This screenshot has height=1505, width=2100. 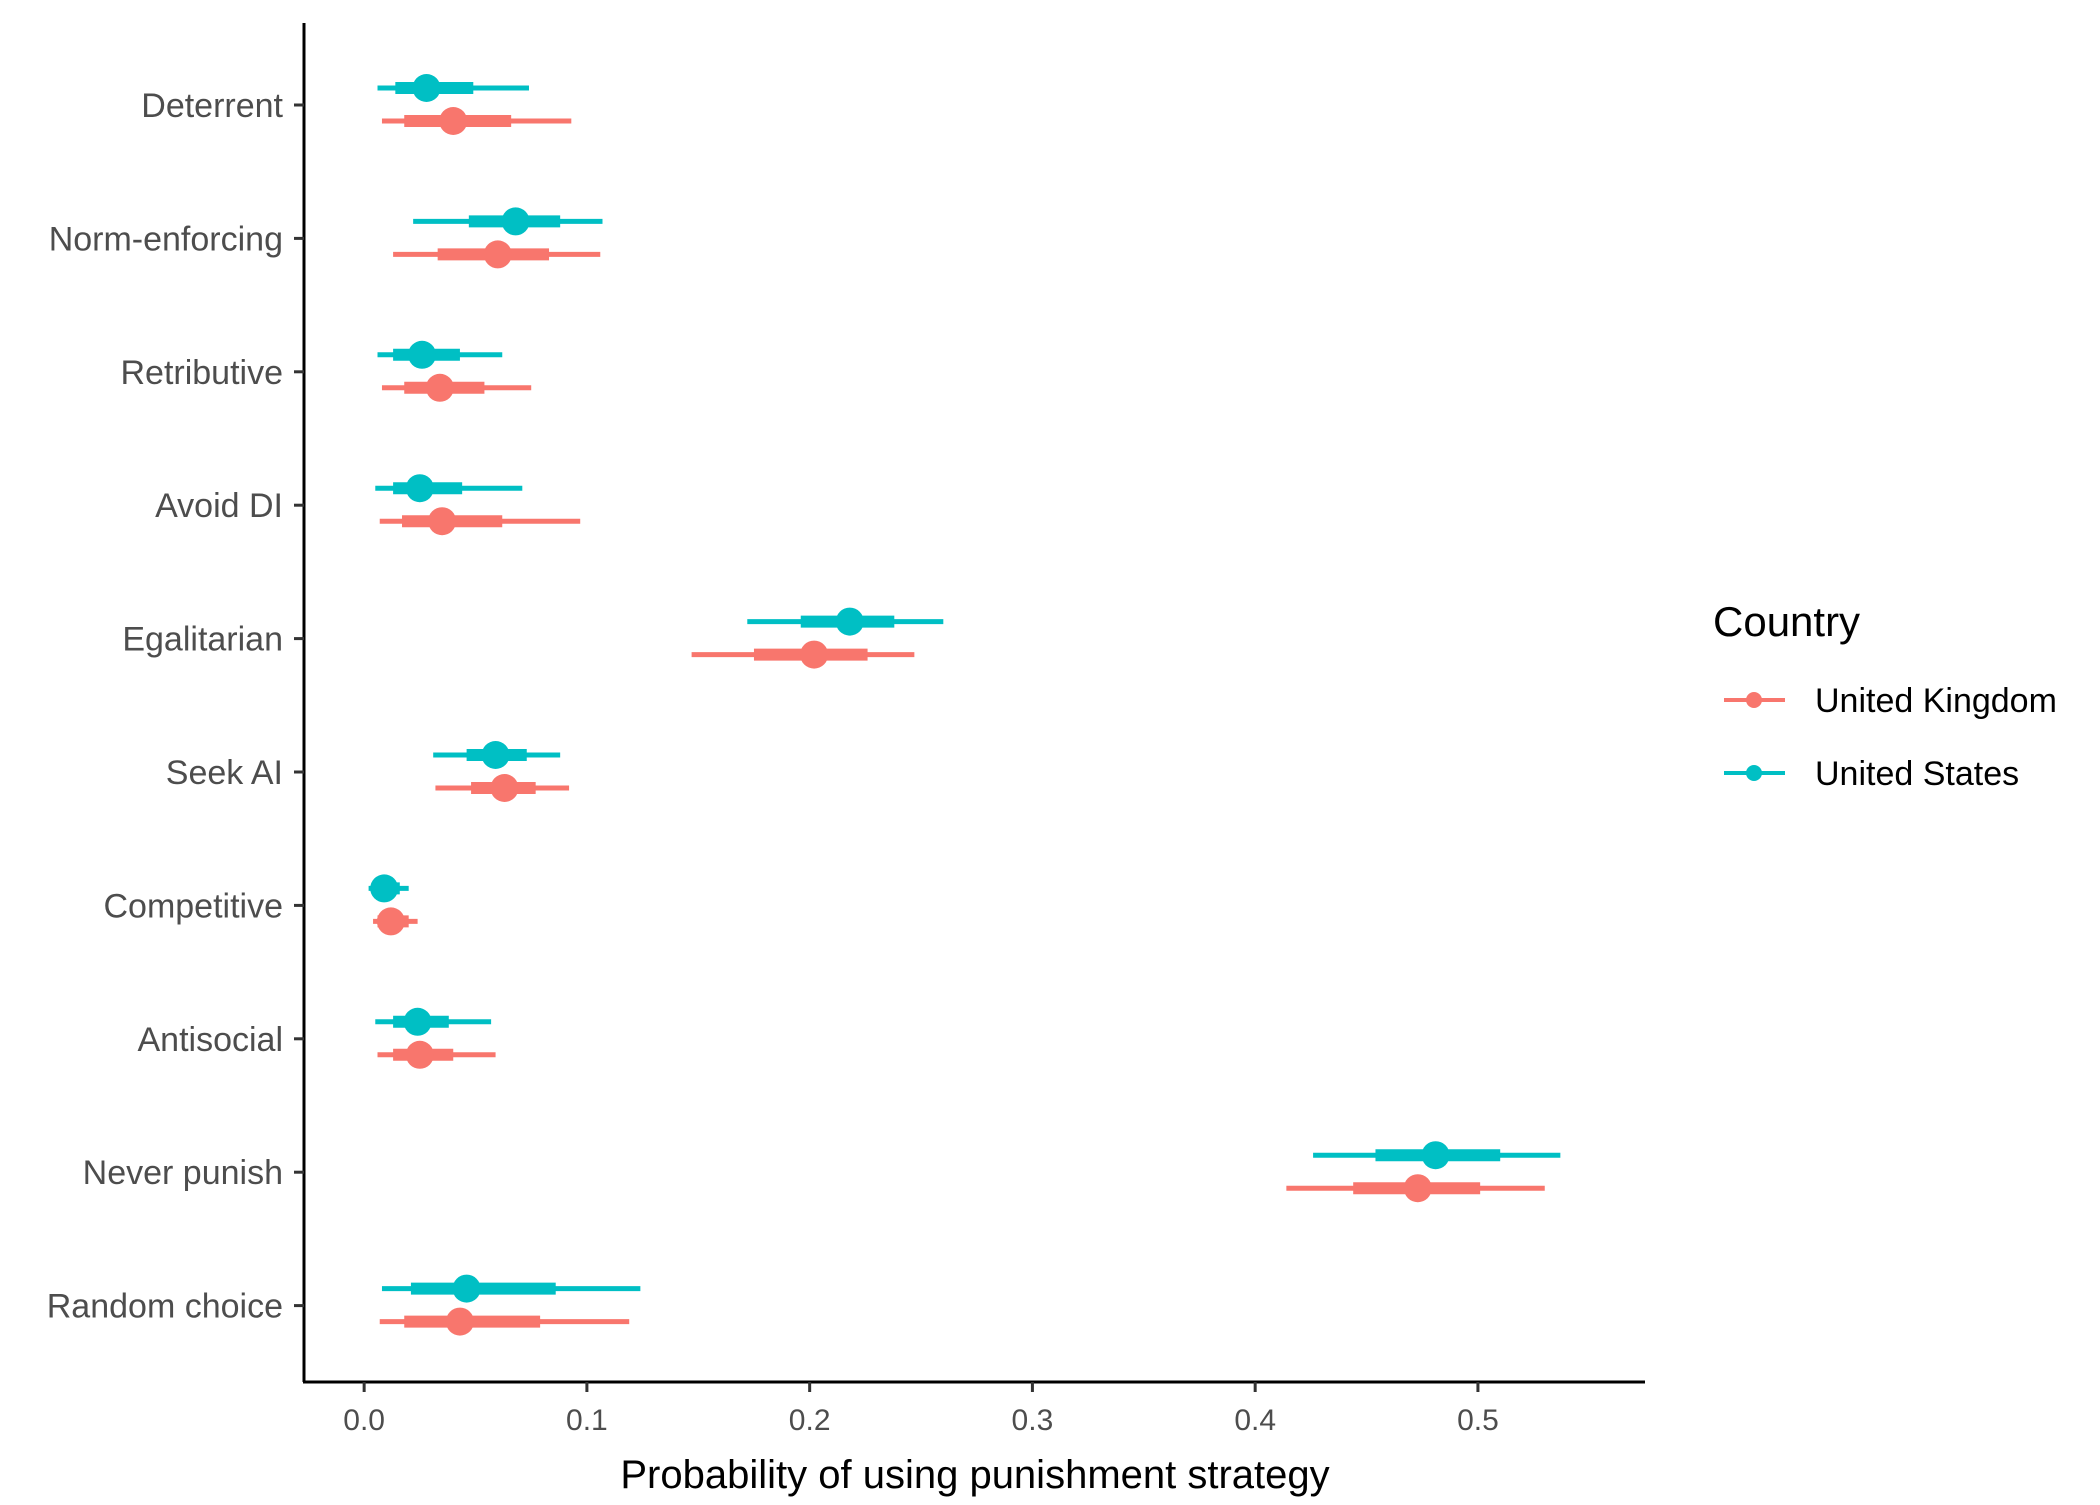 What do you see at coordinates (219, 506) in the screenshot?
I see `y-tick-label: Avoid DI` at bounding box center [219, 506].